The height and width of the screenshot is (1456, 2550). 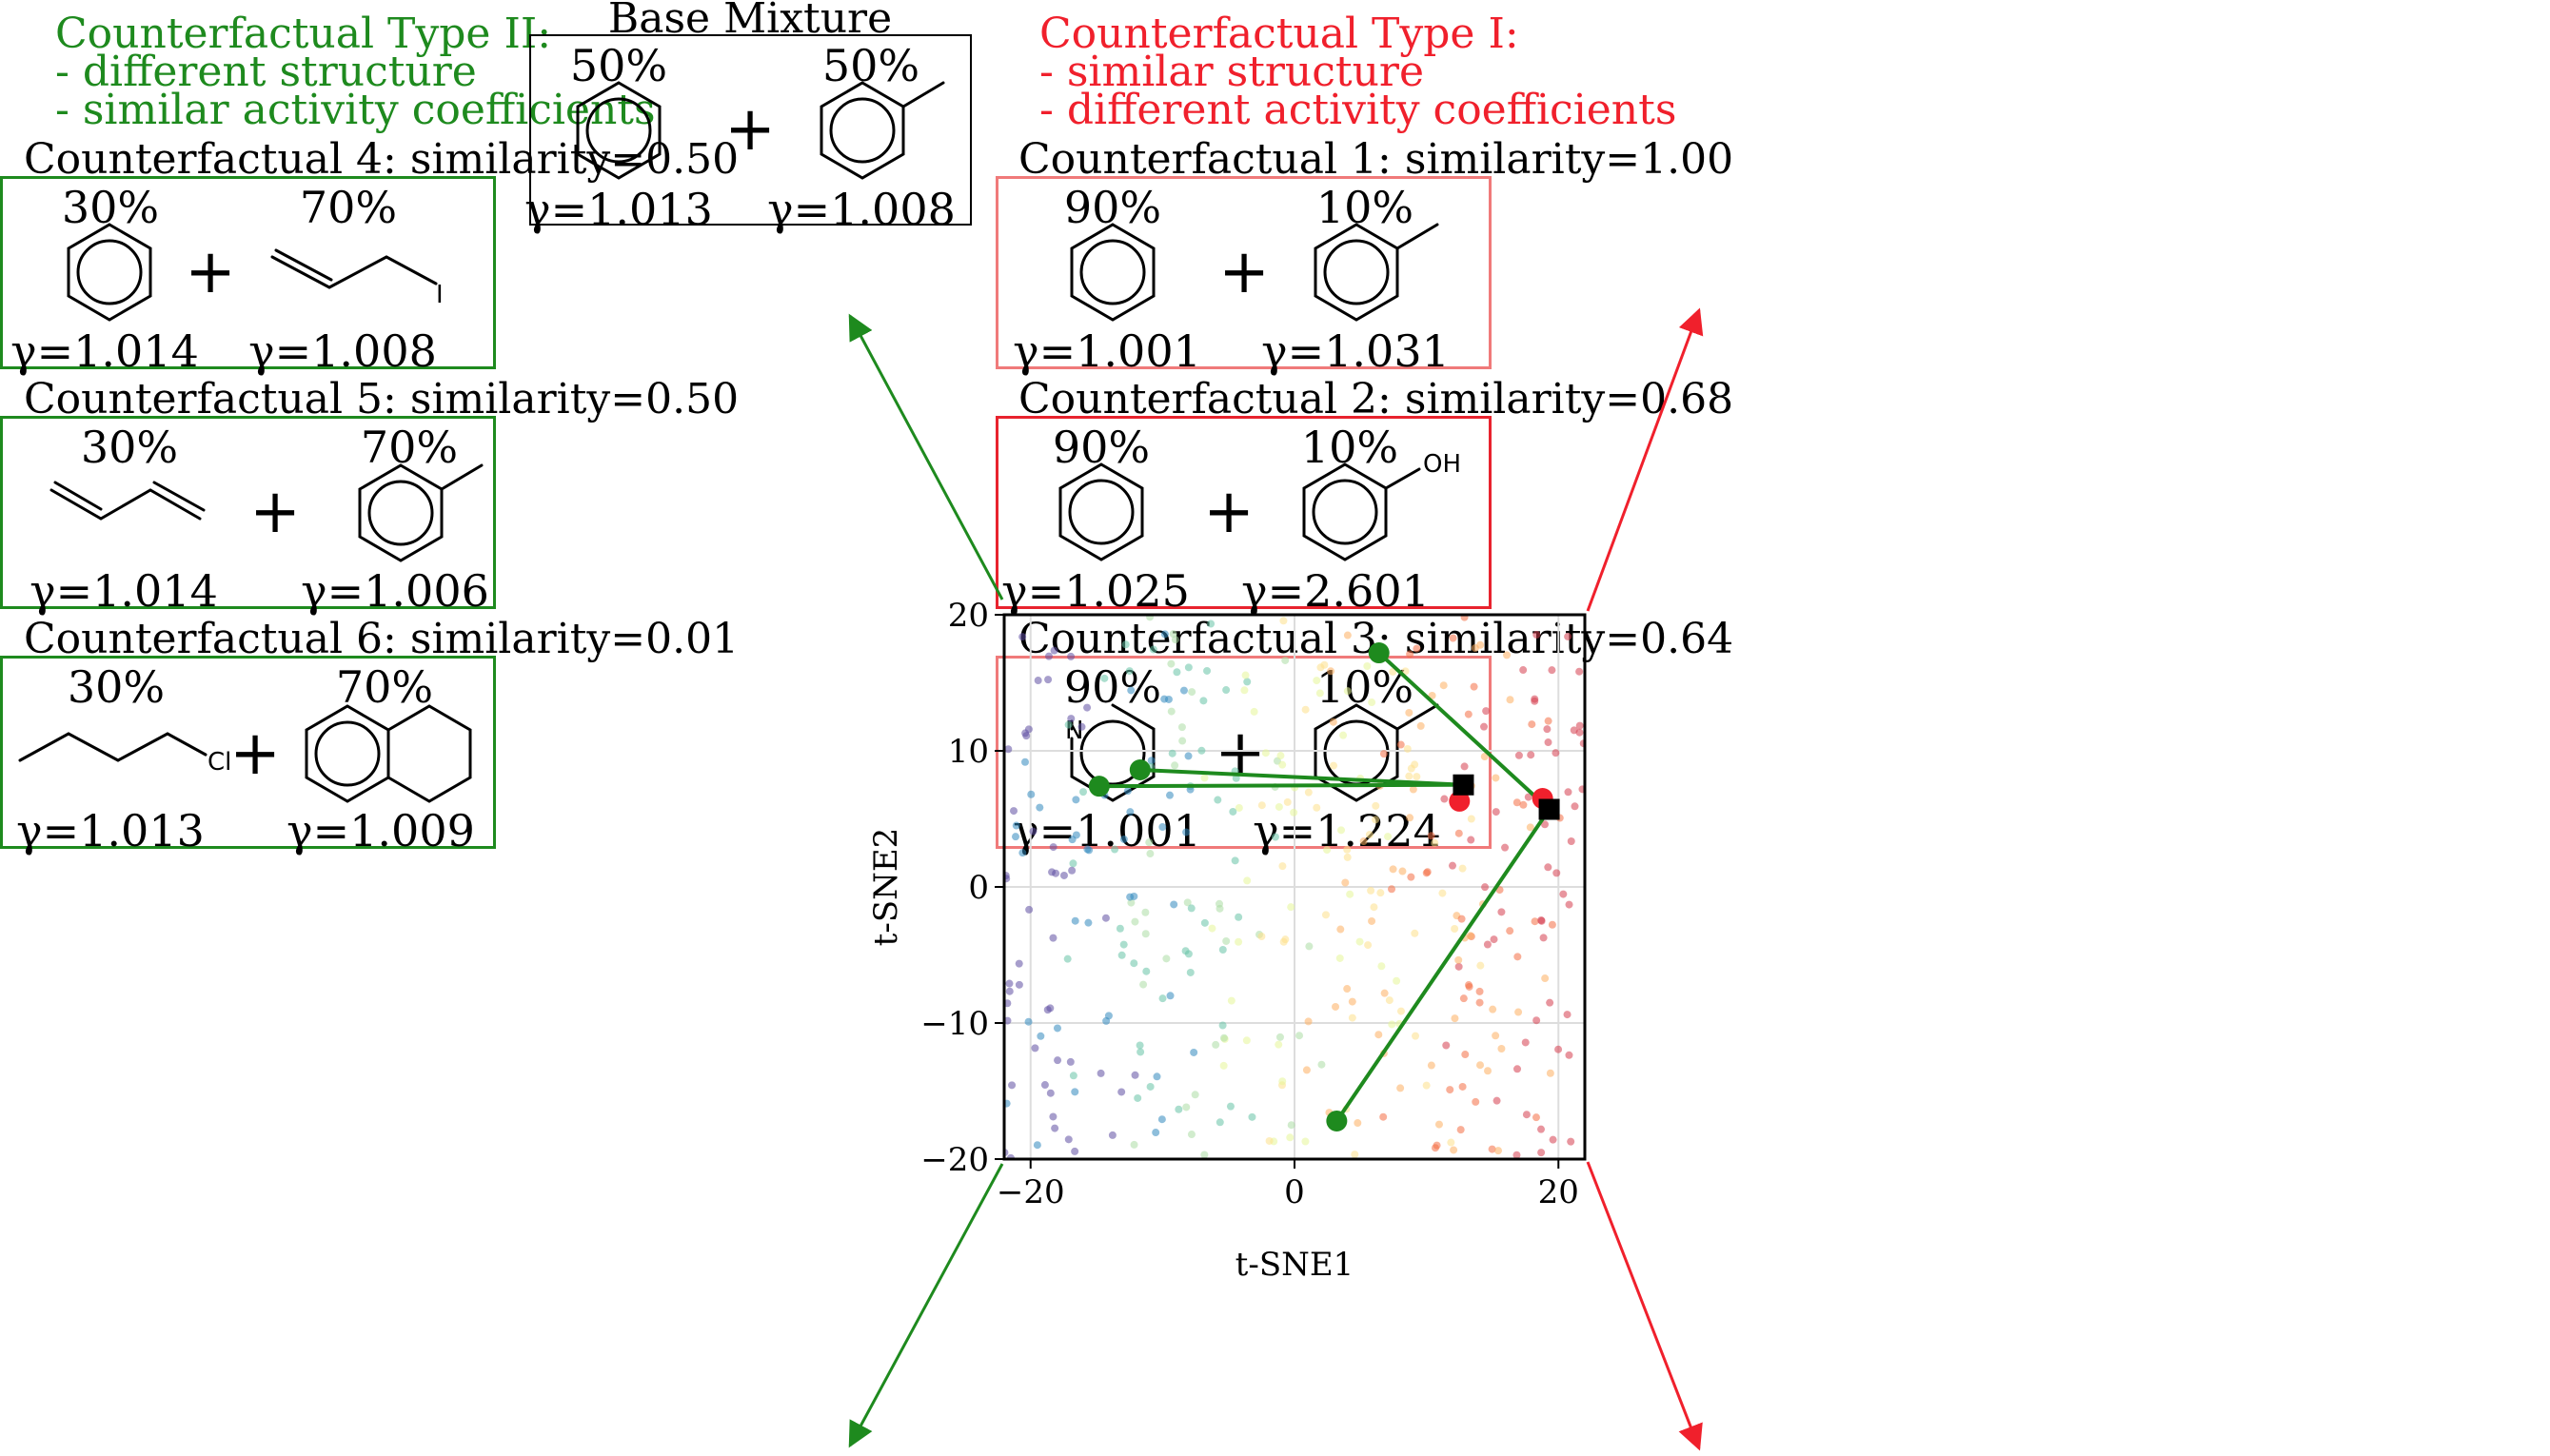 I want to click on cf4-left-benzene, so click(x=109, y=272).